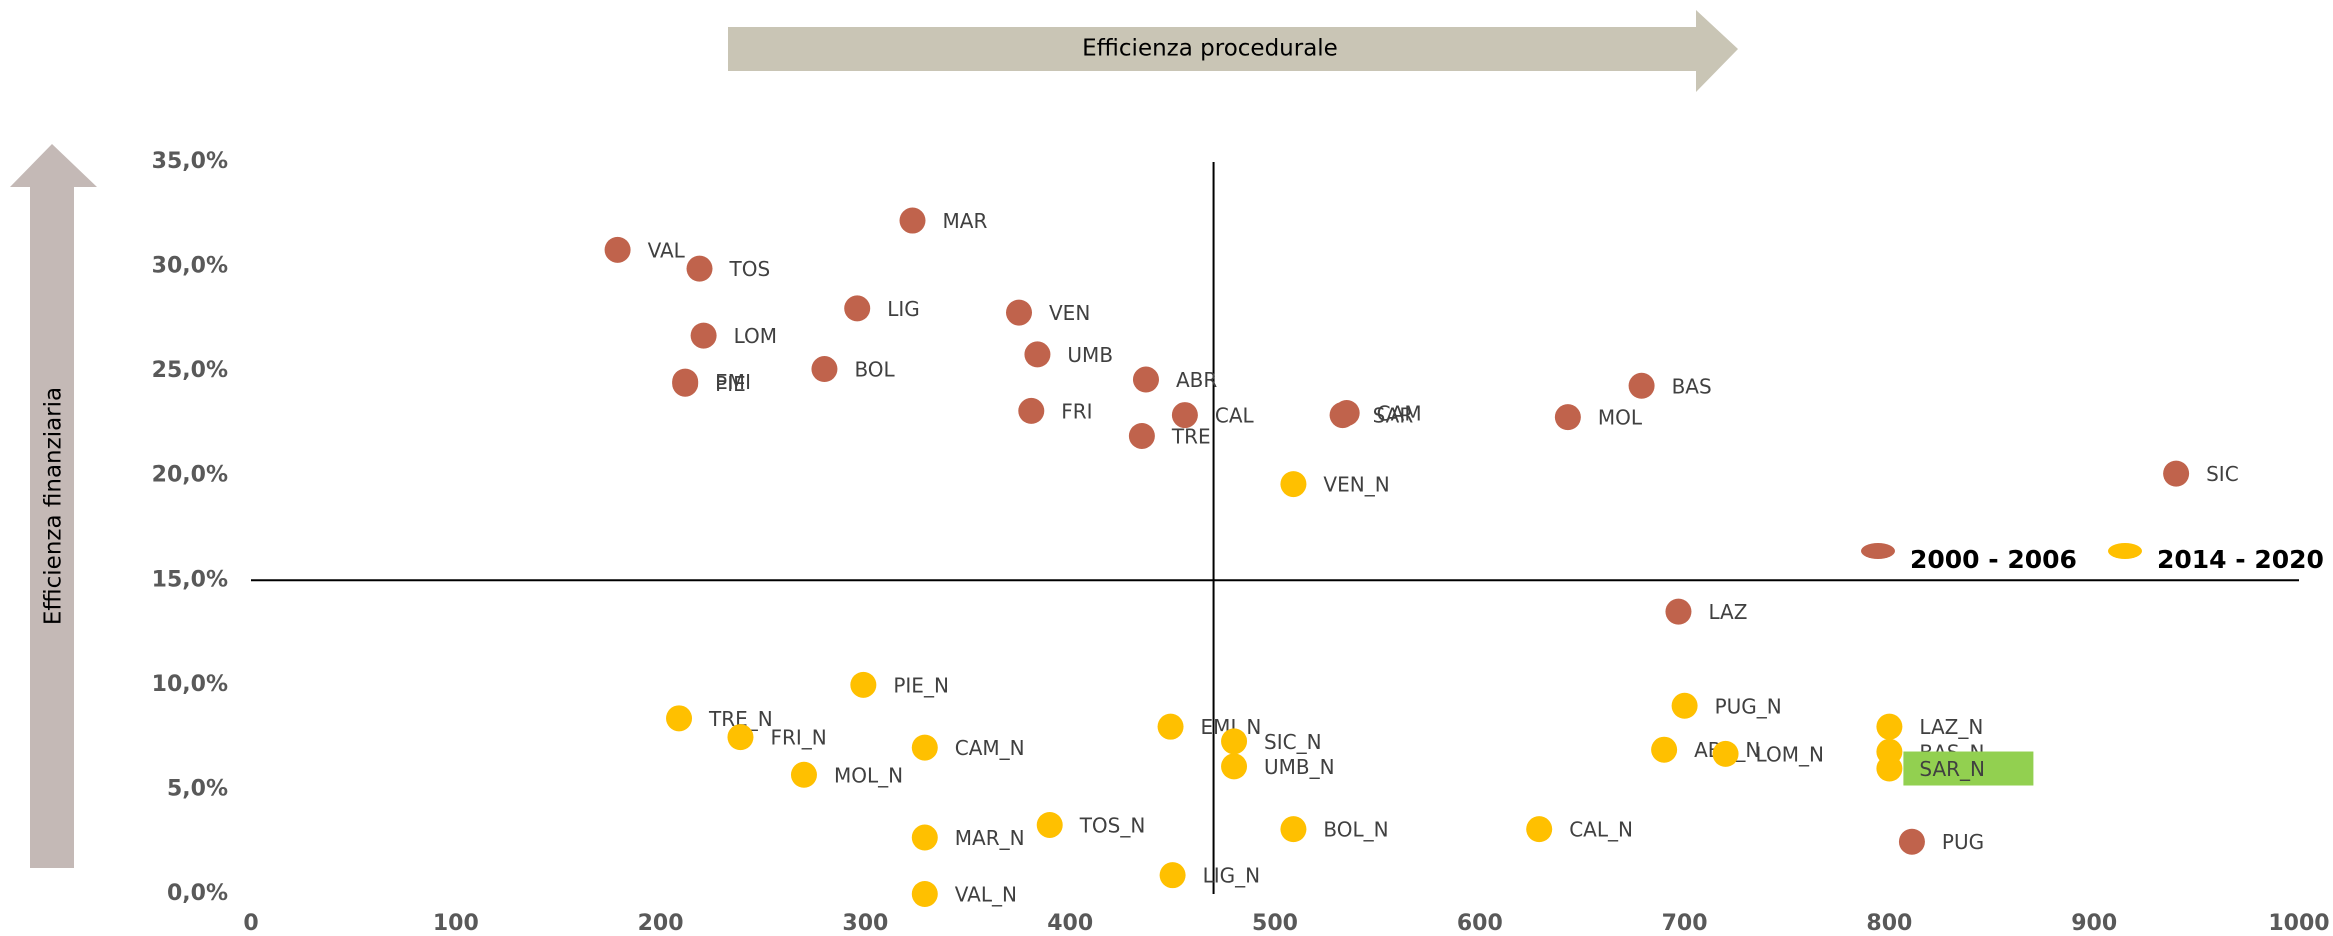 This screenshot has height=936, width=2333. What do you see at coordinates (965, 221) in the screenshot?
I see `point-label: MAR` at bounding box center [965, 221].